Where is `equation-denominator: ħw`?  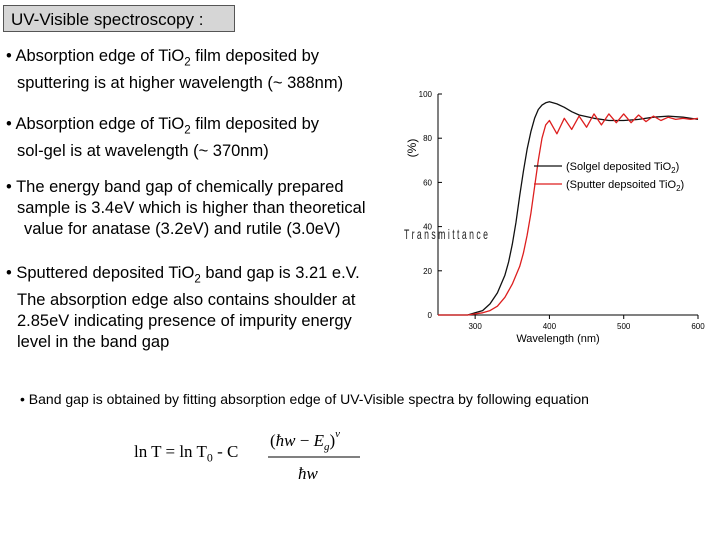
equation-denominator: ħw is located at coordinates (308, 473).